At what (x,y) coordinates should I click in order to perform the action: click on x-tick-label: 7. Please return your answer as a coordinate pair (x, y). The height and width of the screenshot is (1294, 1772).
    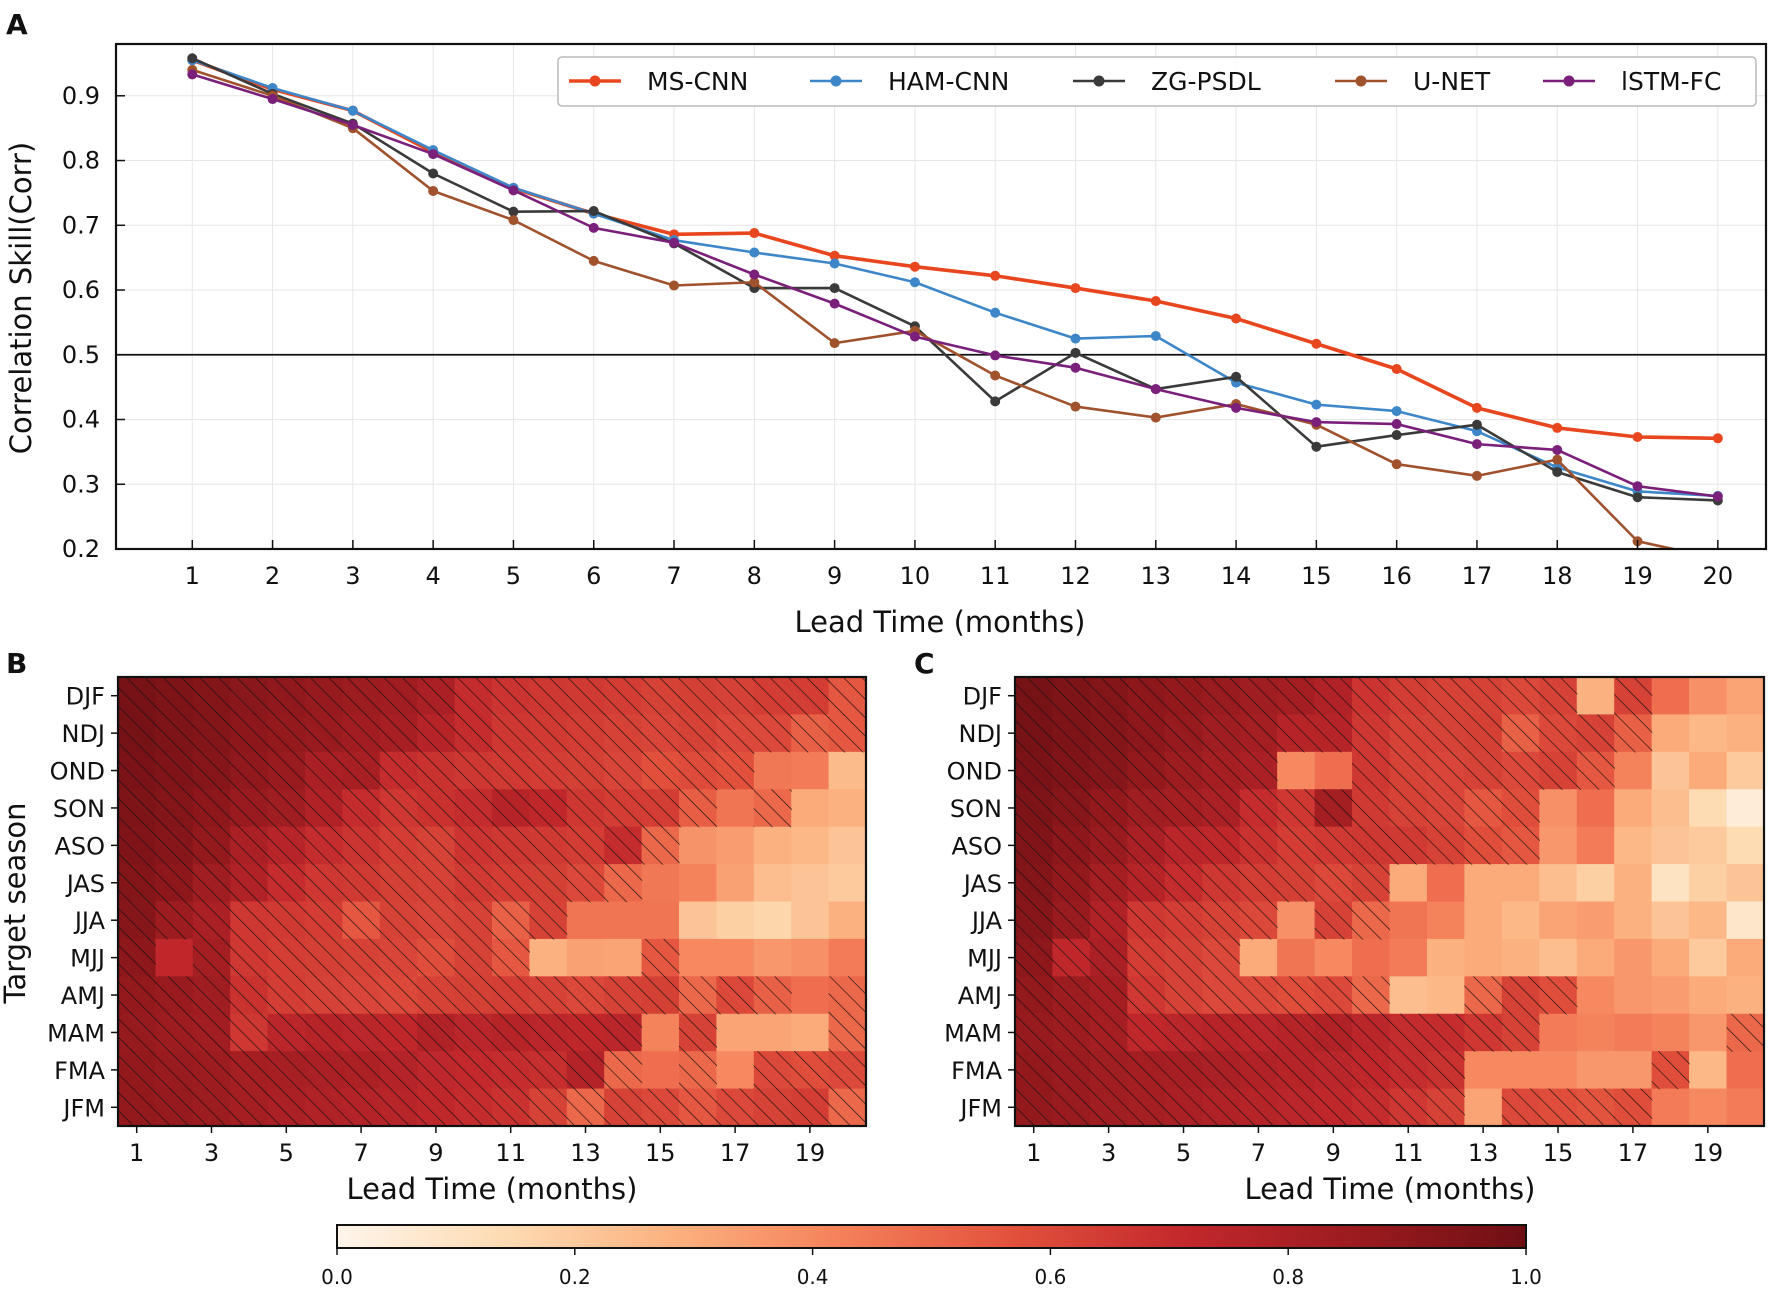
    Looking at the image, I should click on (673, 576).